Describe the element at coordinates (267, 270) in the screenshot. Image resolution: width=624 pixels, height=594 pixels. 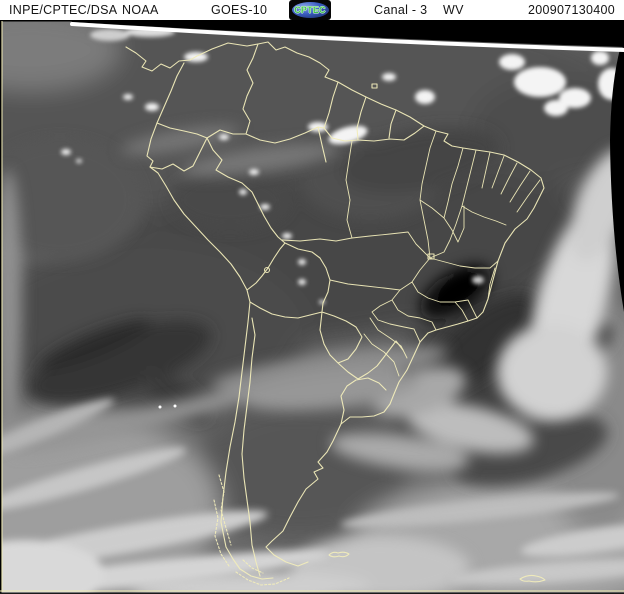
I see `lake-titicaca` at that location.